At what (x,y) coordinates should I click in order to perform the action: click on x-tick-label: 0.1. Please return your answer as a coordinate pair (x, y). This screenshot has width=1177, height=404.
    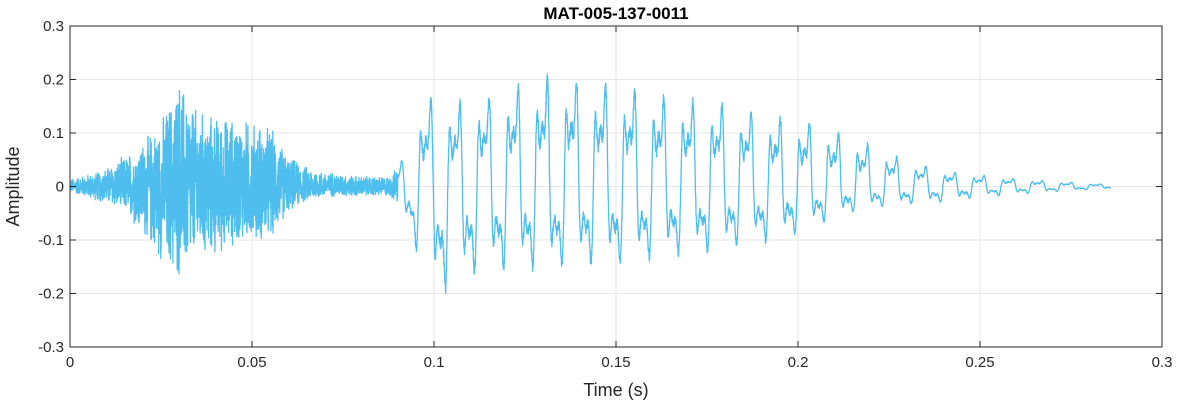
    Looking at the image, I should click on (434, 362).